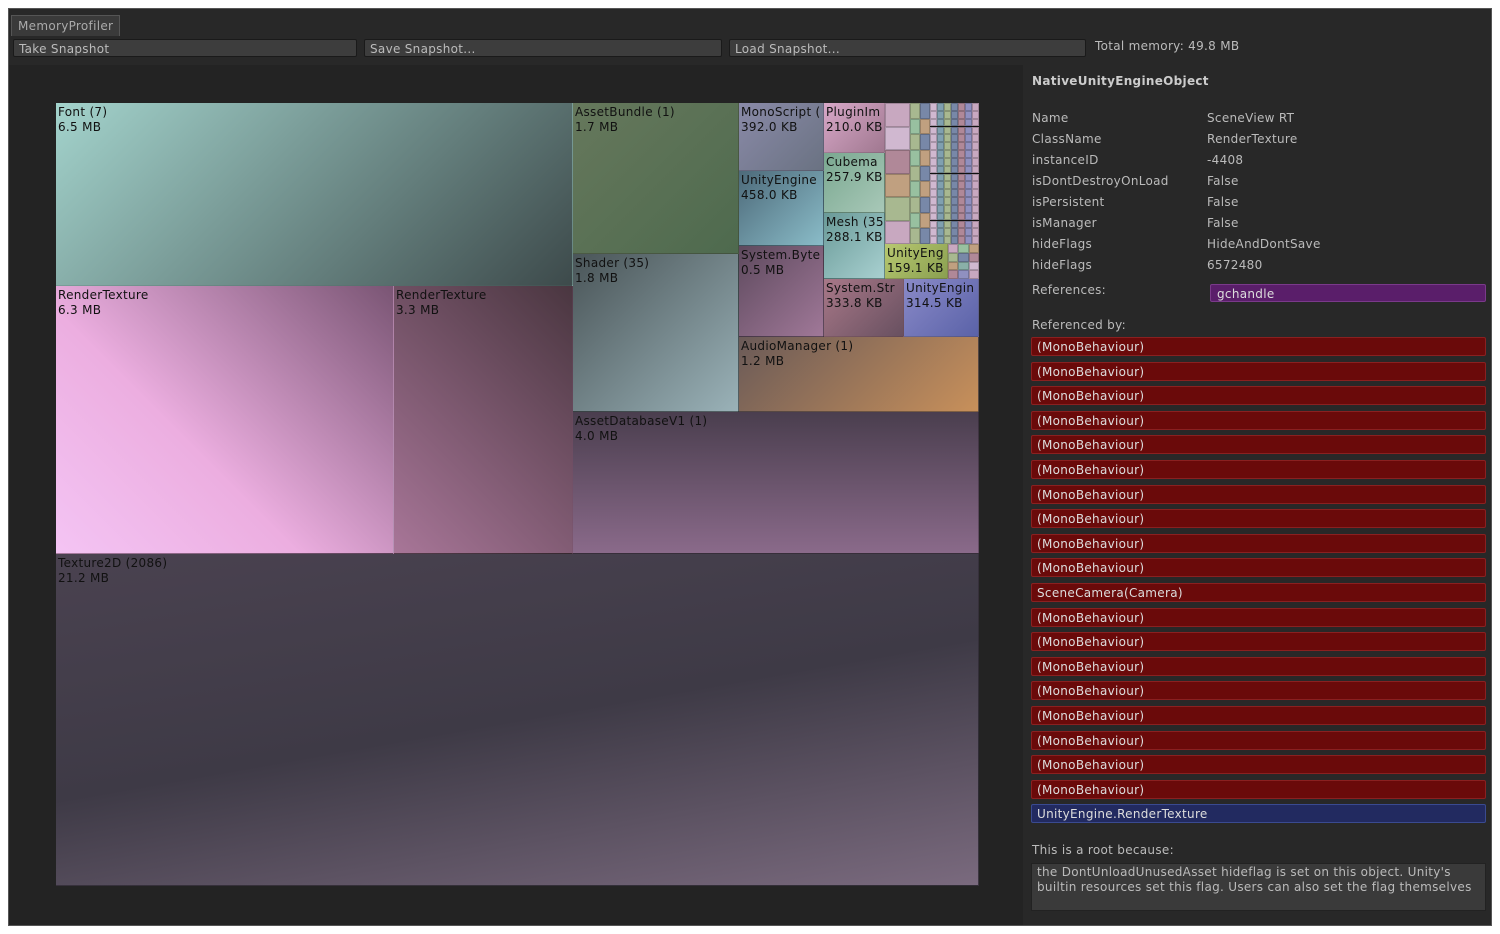 This screenshot has height=934, width=1500. What do you see at coordinates (1223, 202) in the screenshot?
I see `field-value: False` at bounding box center [1223, 202].